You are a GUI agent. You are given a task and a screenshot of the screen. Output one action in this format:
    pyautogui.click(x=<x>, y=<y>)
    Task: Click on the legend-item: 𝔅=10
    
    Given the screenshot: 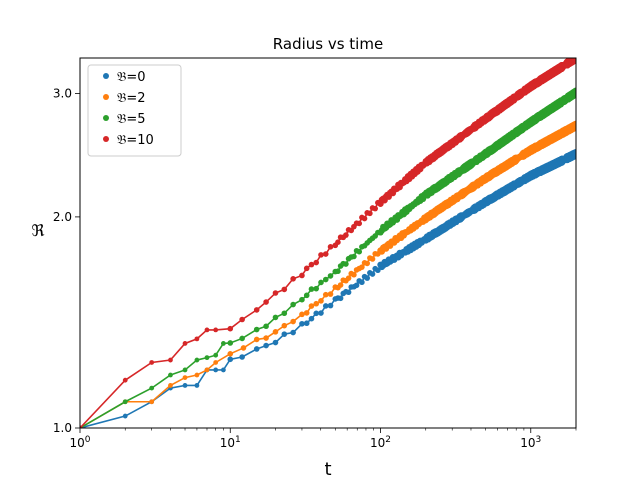 What is the action you would take?
    pyautogui.click(x=128, y=140)
    